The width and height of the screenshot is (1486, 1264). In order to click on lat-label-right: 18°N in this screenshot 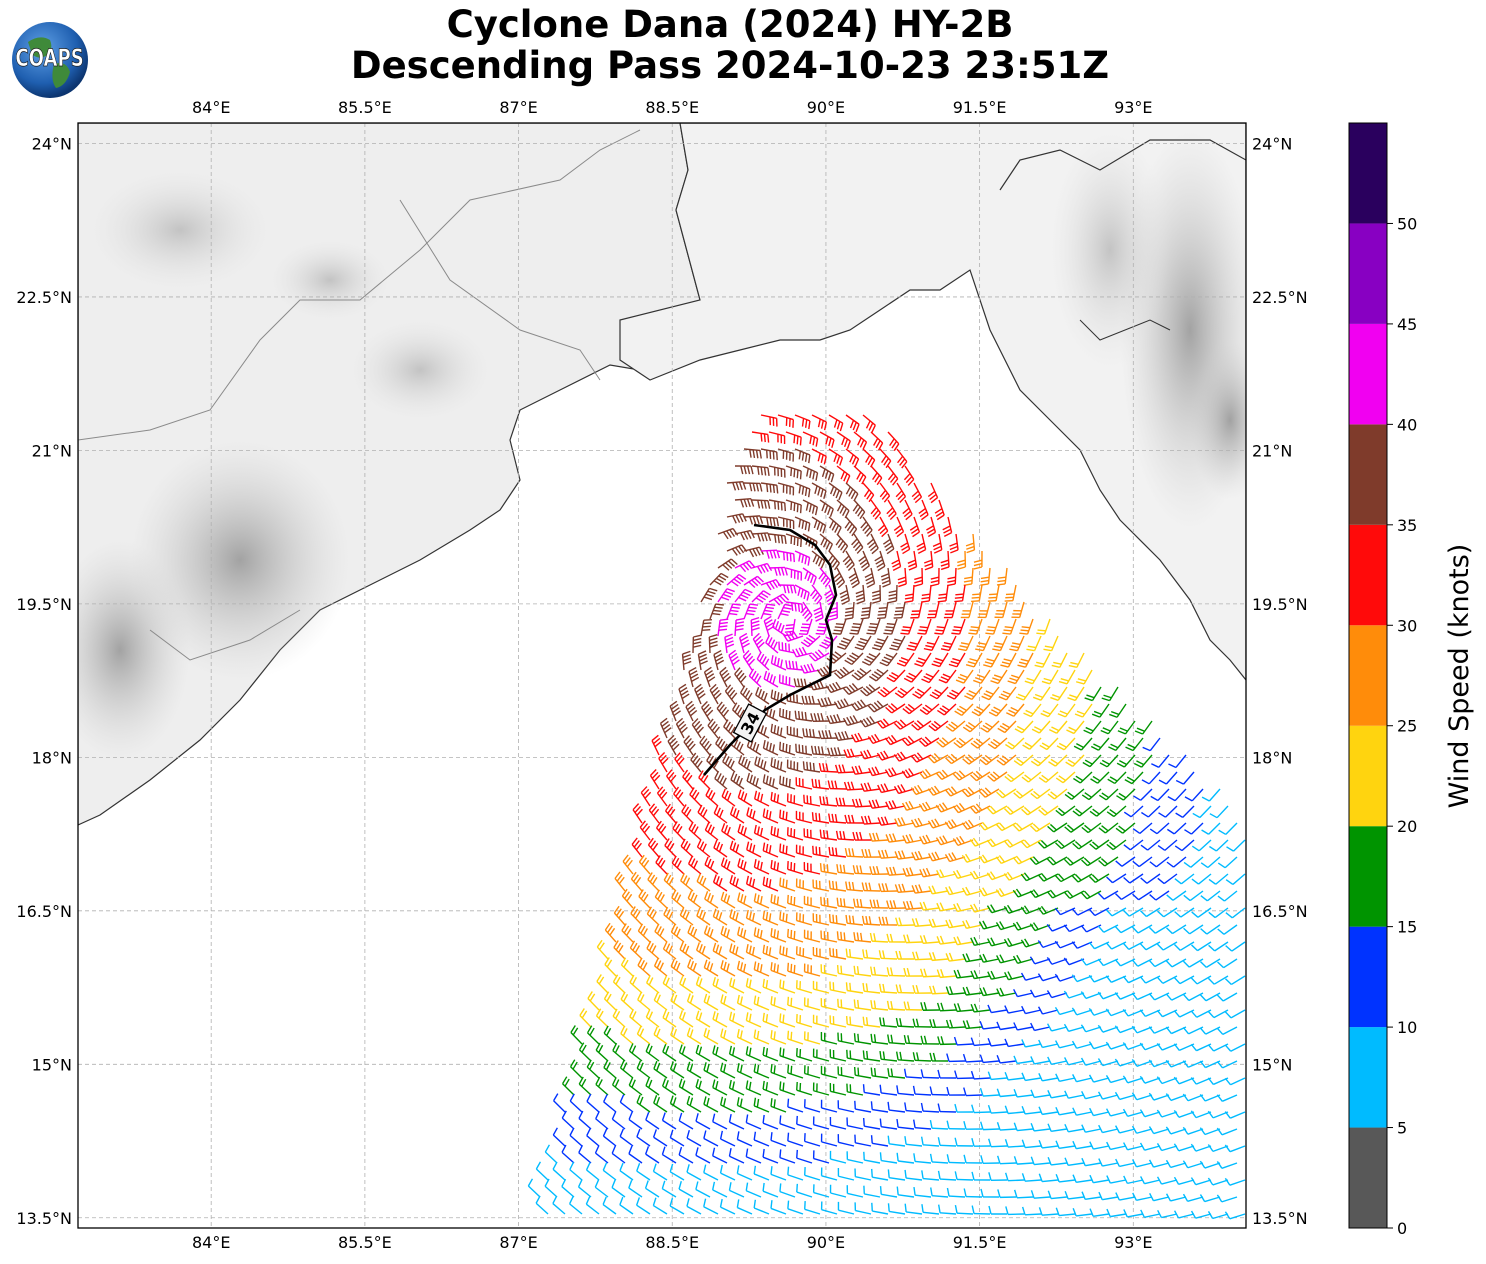, I will do `click(1272, 757)`.